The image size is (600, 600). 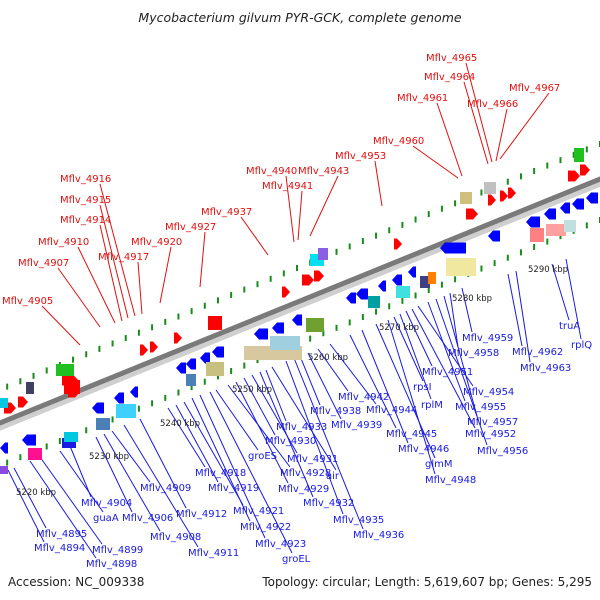 I want to click on reverse-gene-label: glmM, so click(x=439, y=464).